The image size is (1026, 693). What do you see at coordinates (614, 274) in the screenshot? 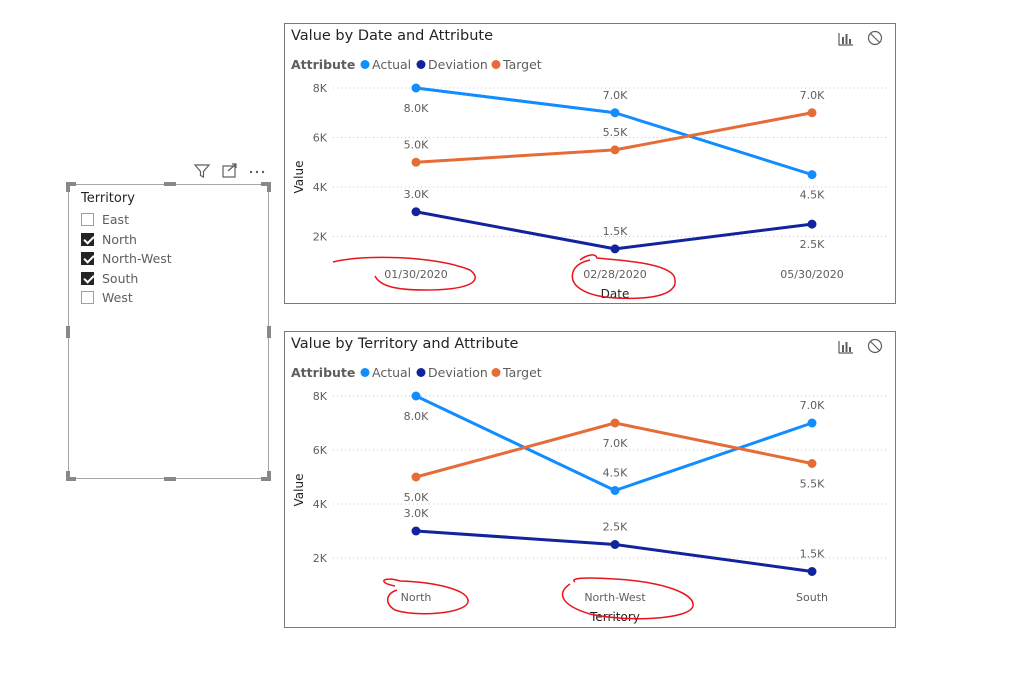
I see `x-tick-label: 02/28/2020` at bounding box center [614, 274].